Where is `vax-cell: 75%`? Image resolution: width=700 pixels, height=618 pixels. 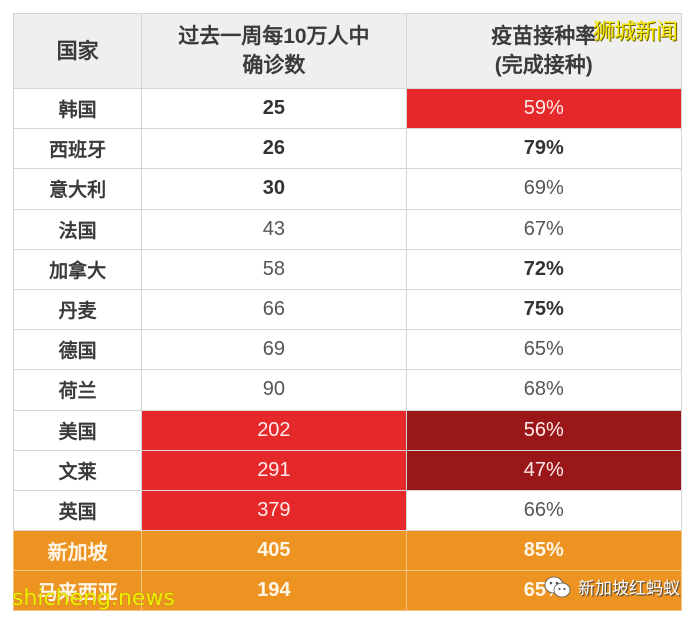 vax-cell: 75% is located at coordinates (544, 309).